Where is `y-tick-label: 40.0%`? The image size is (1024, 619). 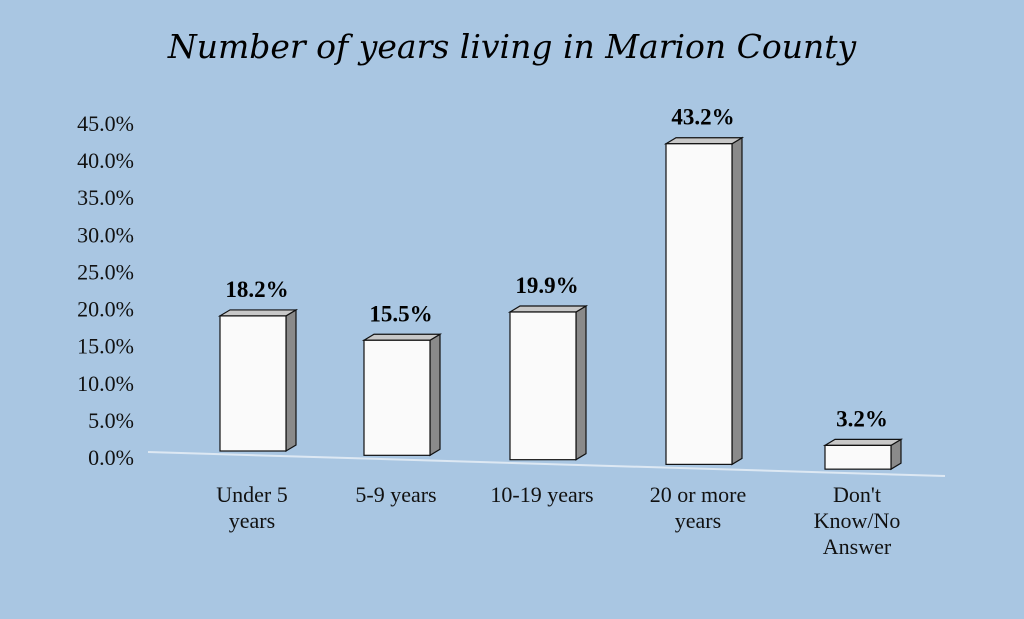
y-tick-label: 40.0% is located at coordinates (105, 160).